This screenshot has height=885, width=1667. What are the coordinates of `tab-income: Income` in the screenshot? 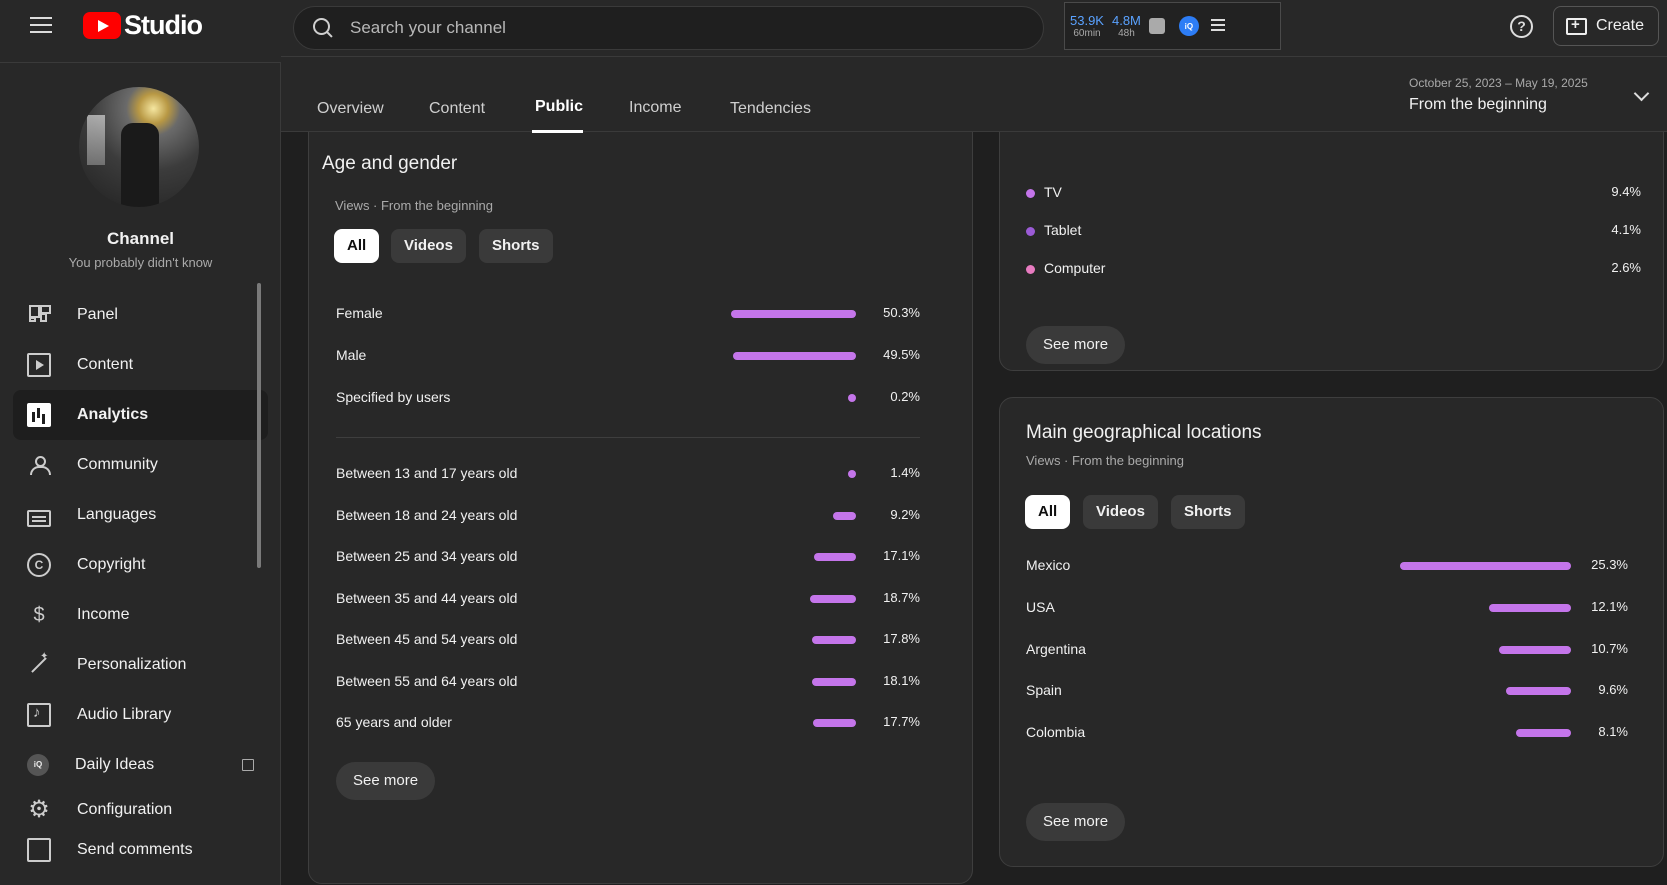 It's located at (655, 107).